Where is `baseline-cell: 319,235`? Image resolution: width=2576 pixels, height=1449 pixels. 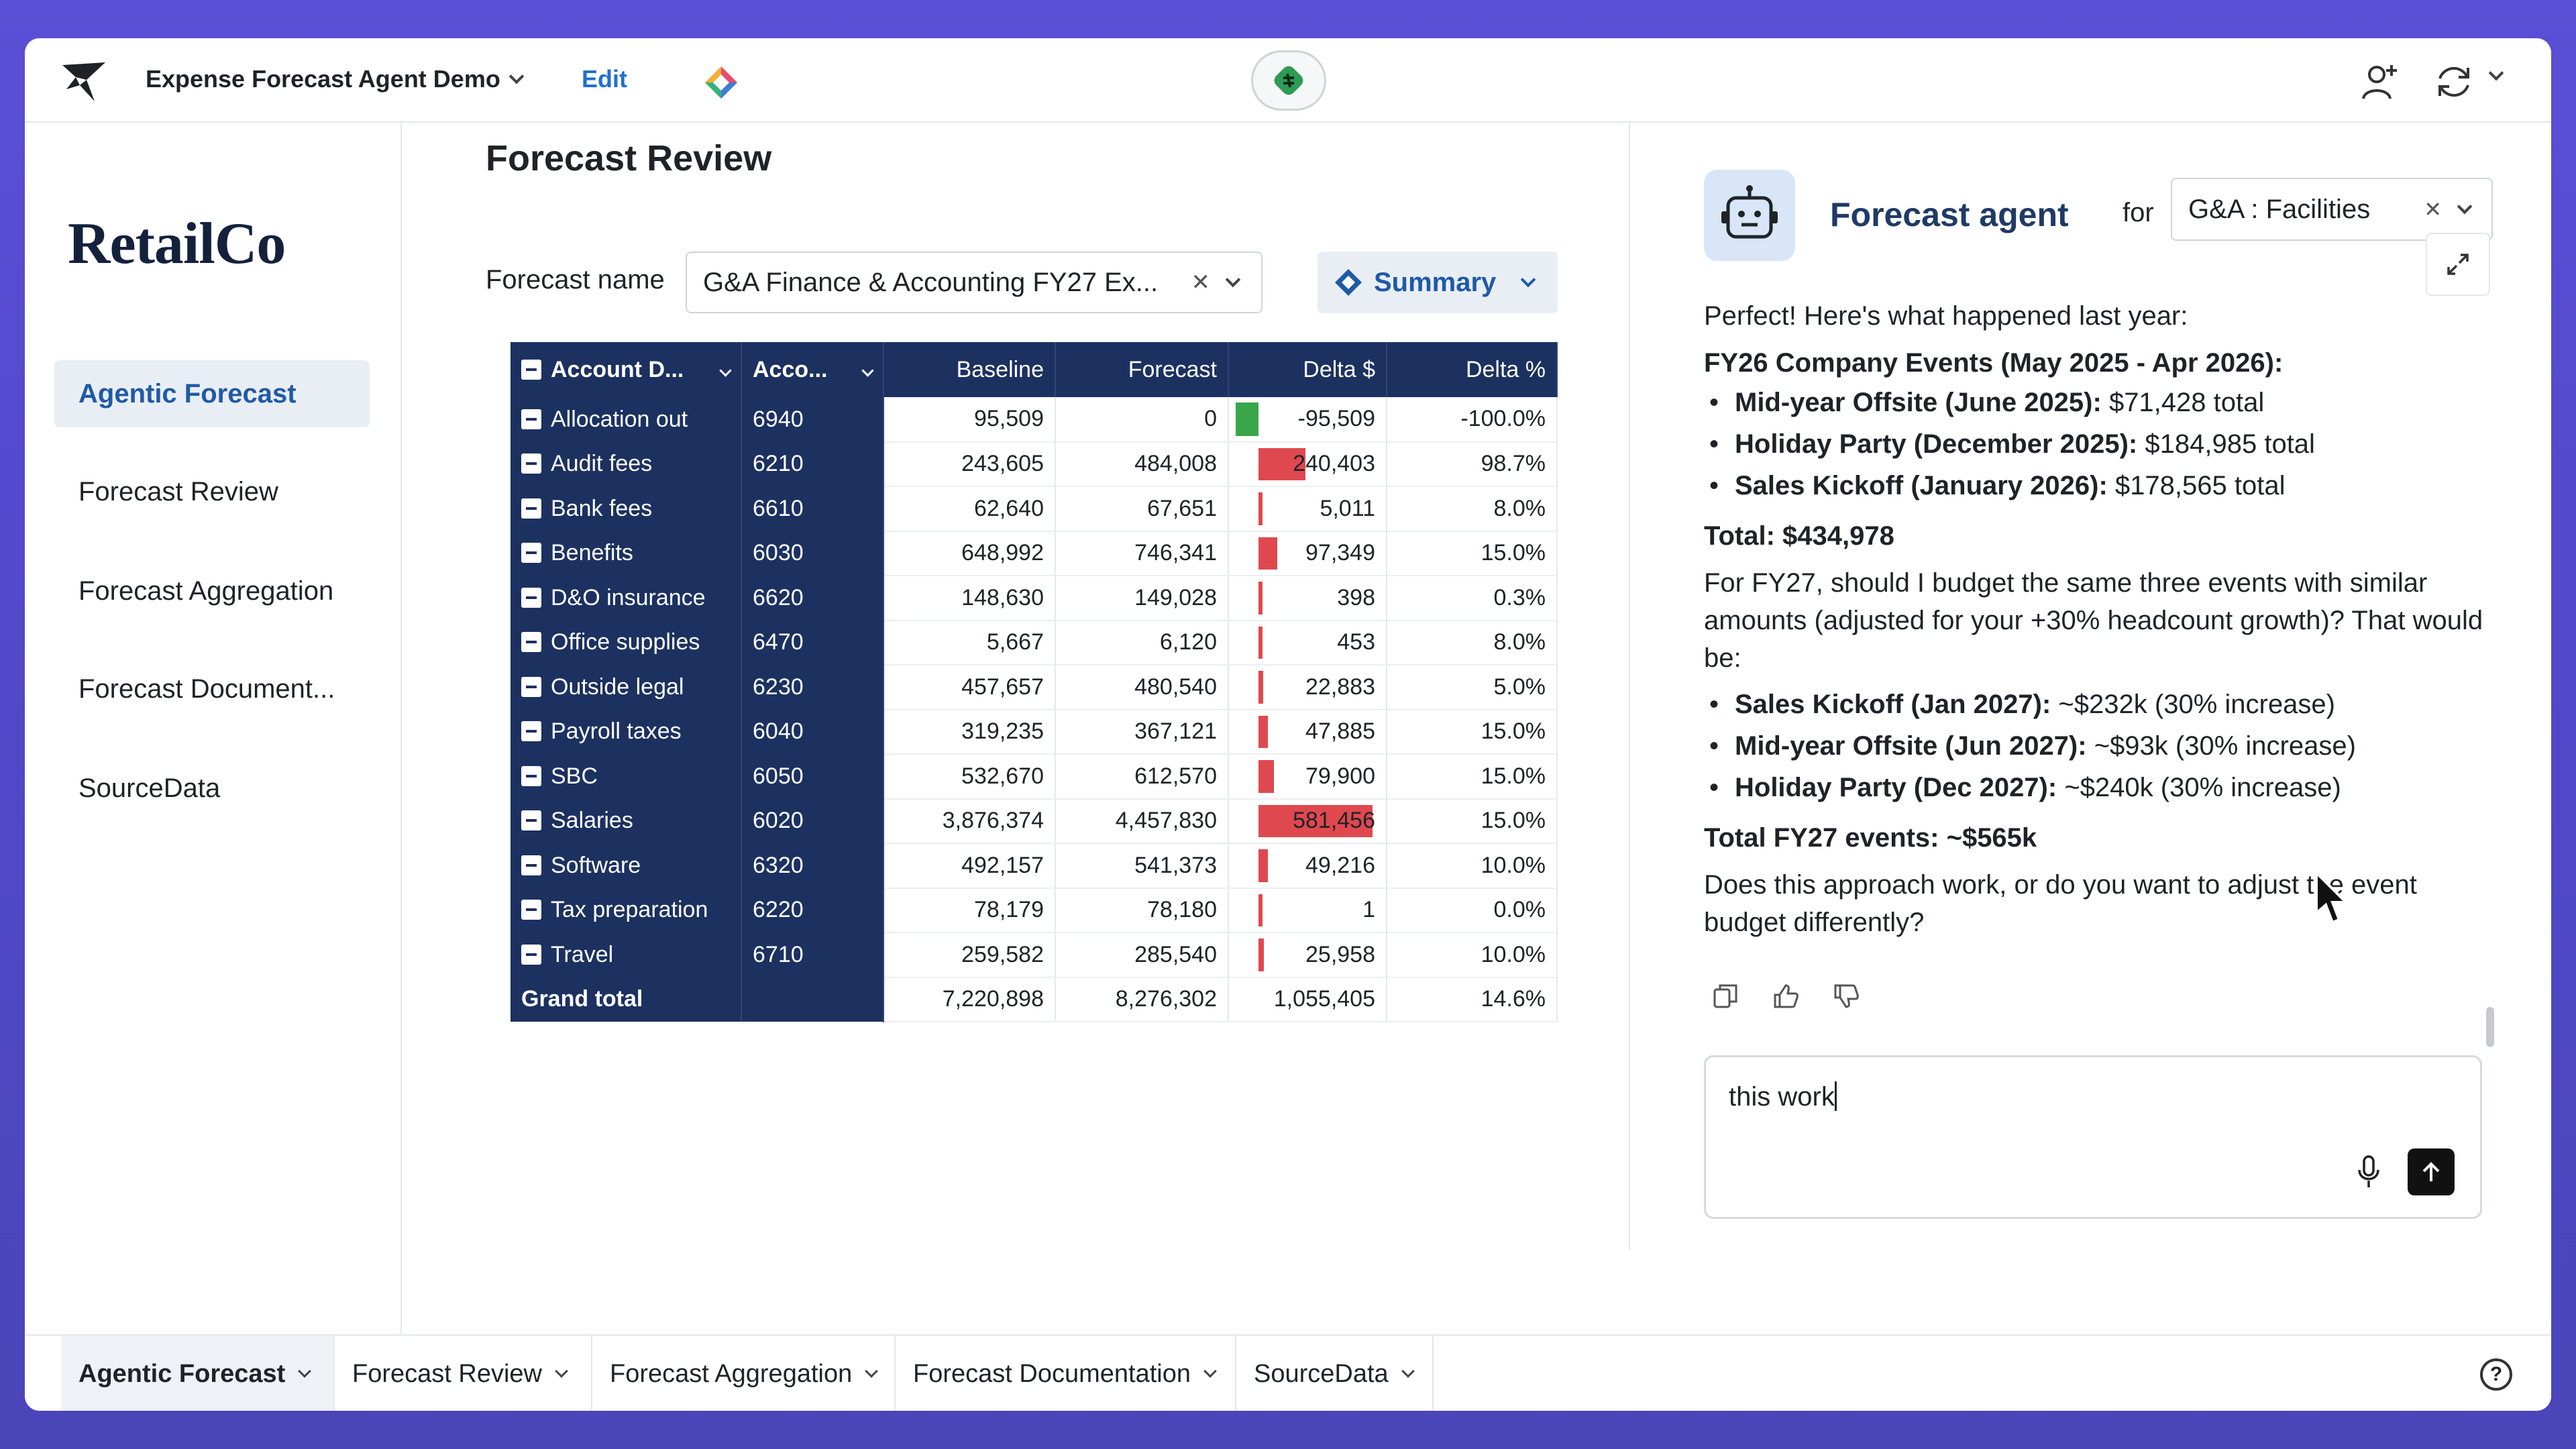 baseline-cell: 319,235 is located at coordinates (969, 732).